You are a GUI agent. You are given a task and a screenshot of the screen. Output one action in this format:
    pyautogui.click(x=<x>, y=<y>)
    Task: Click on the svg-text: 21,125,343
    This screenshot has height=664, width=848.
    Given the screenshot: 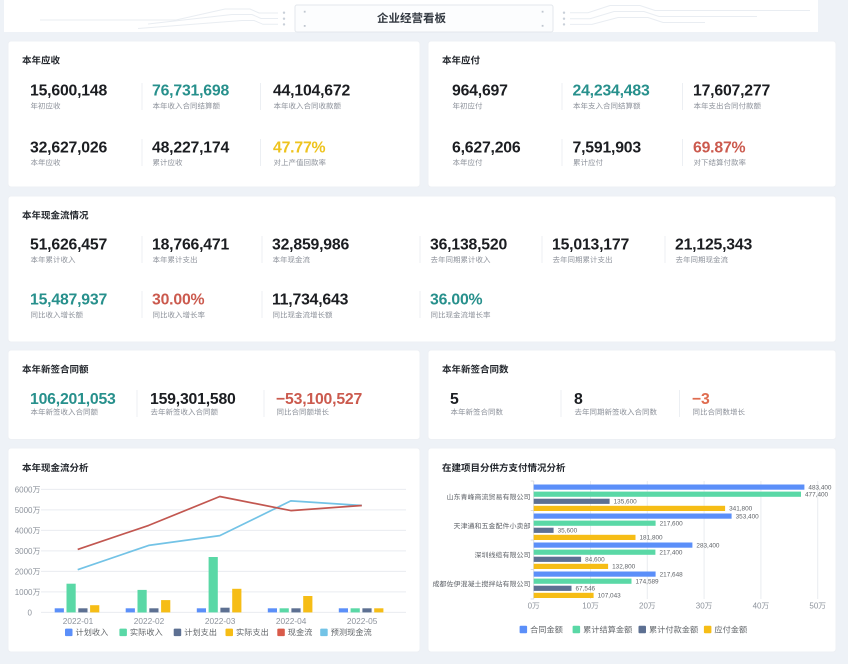 What is the action you would take?
    pyautogui.click(x=713, y=244)
    